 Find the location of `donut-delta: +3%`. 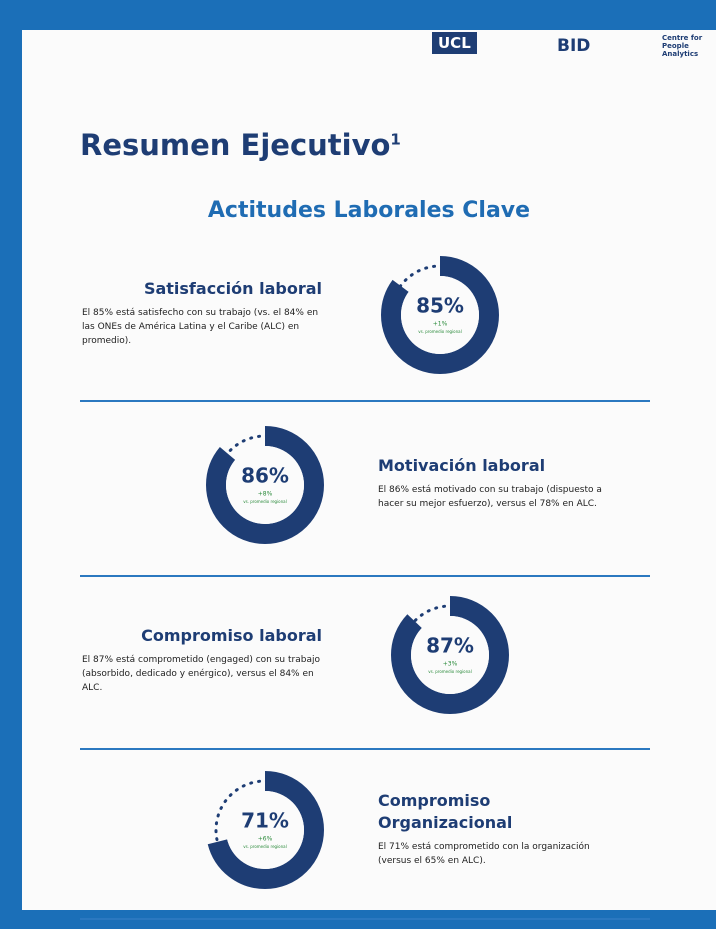

donut-delta: +3% is located at coordinates (450, 664).